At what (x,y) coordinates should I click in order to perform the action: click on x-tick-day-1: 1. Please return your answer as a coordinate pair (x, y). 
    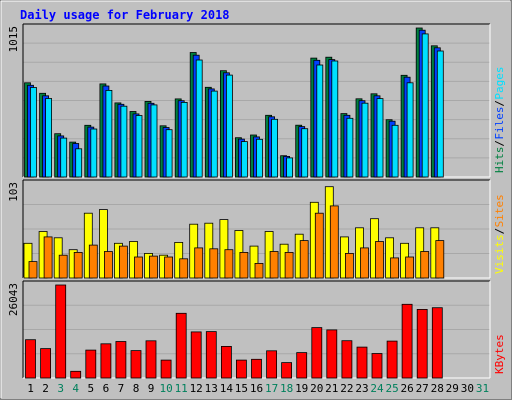
    Looking at the image, I should click on (30, 388).